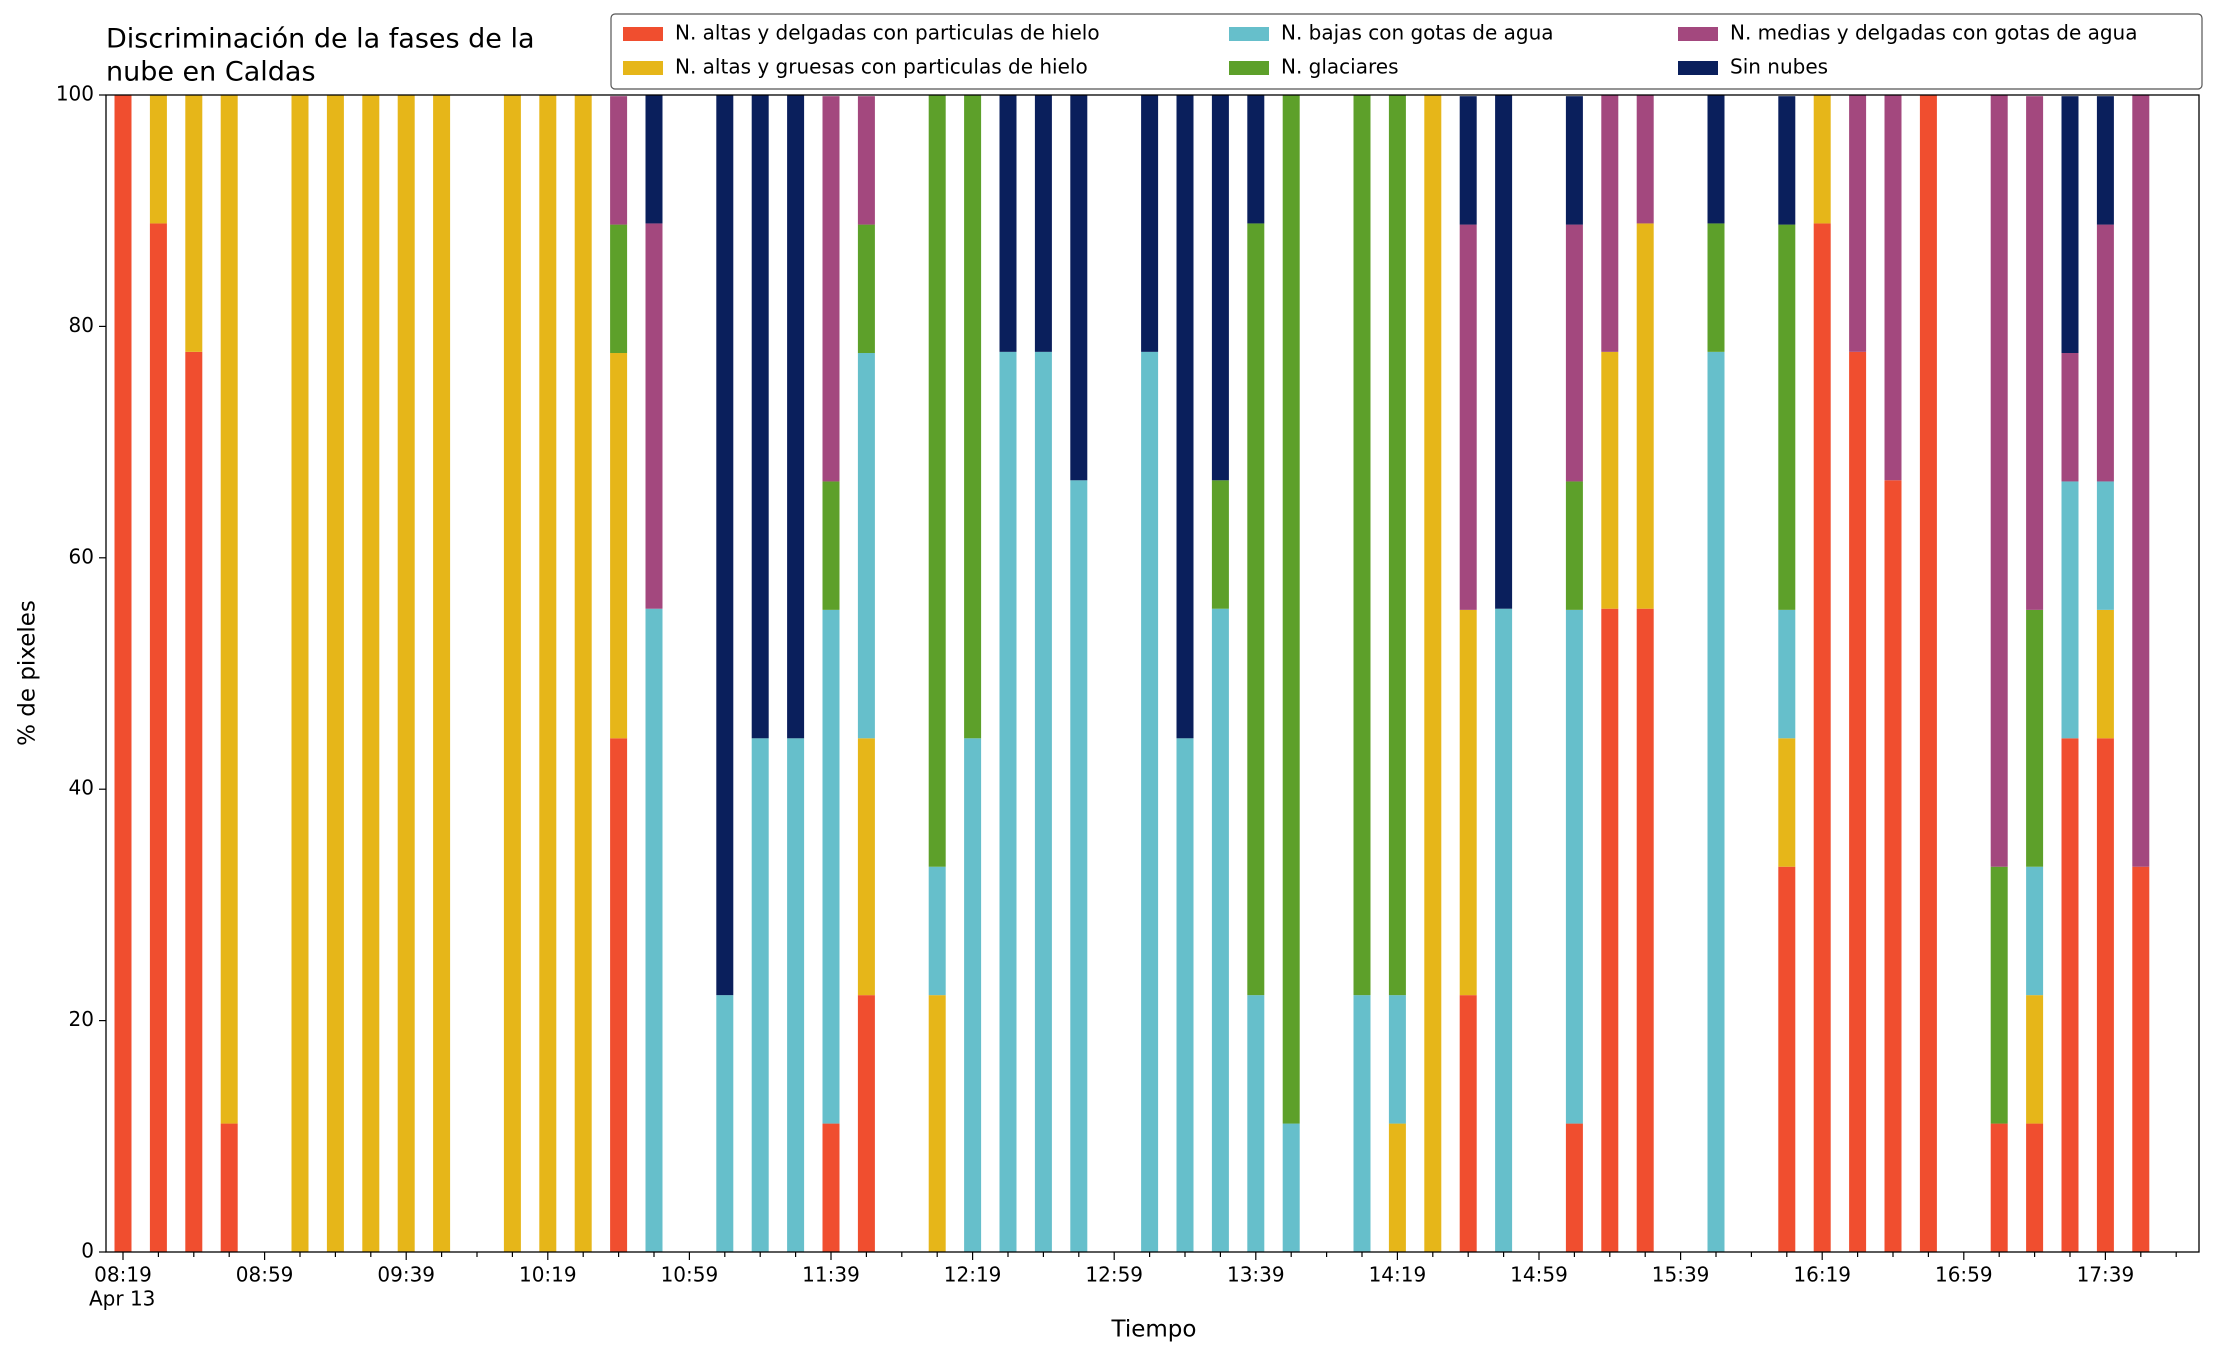 The width and height of the screenshot is (2216, 1359). Describe the element at coordinates (690, 1275) in the screenshot. I see `x-tick-label: 10:59` at that location.